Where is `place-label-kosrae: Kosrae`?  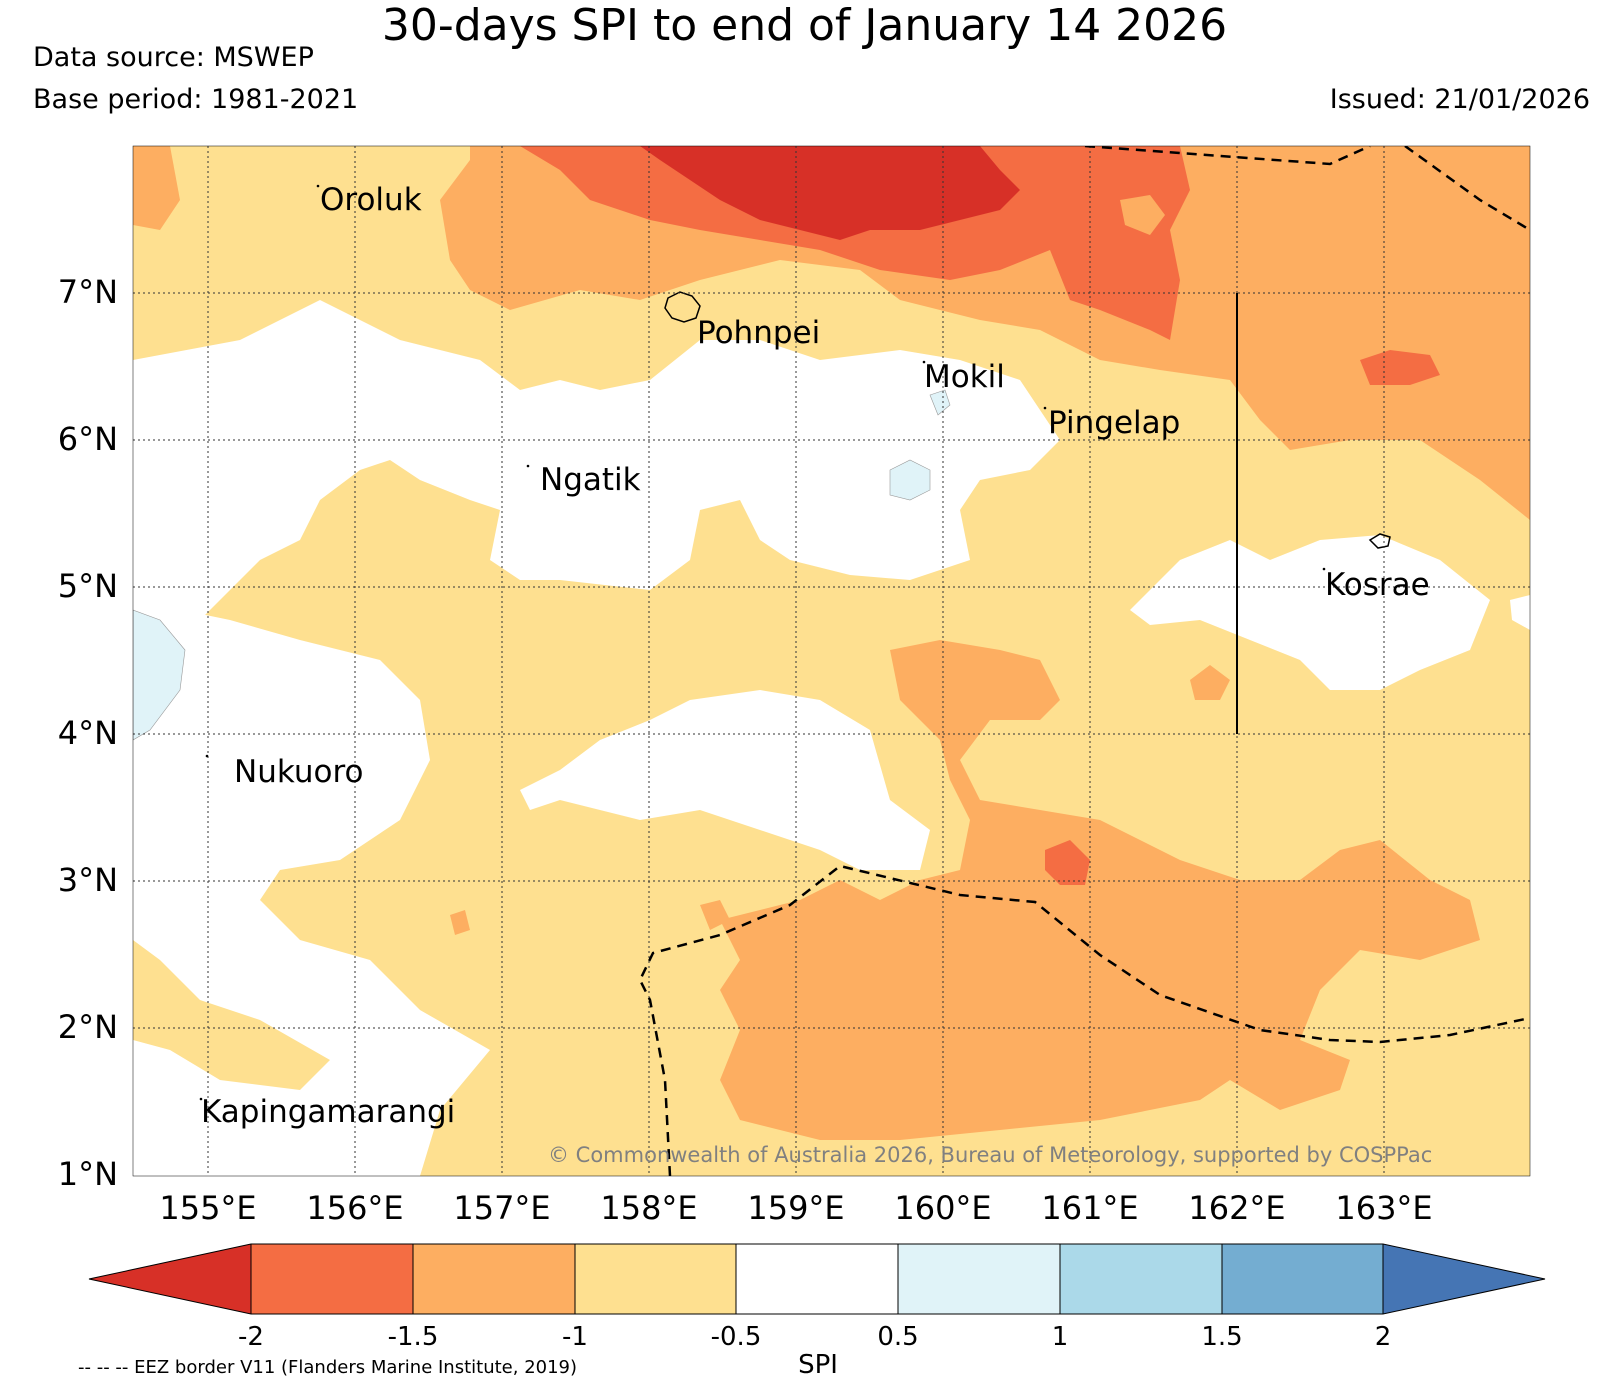 place-label-kosrae: Kosrae is located at coordinates (1377, 585).